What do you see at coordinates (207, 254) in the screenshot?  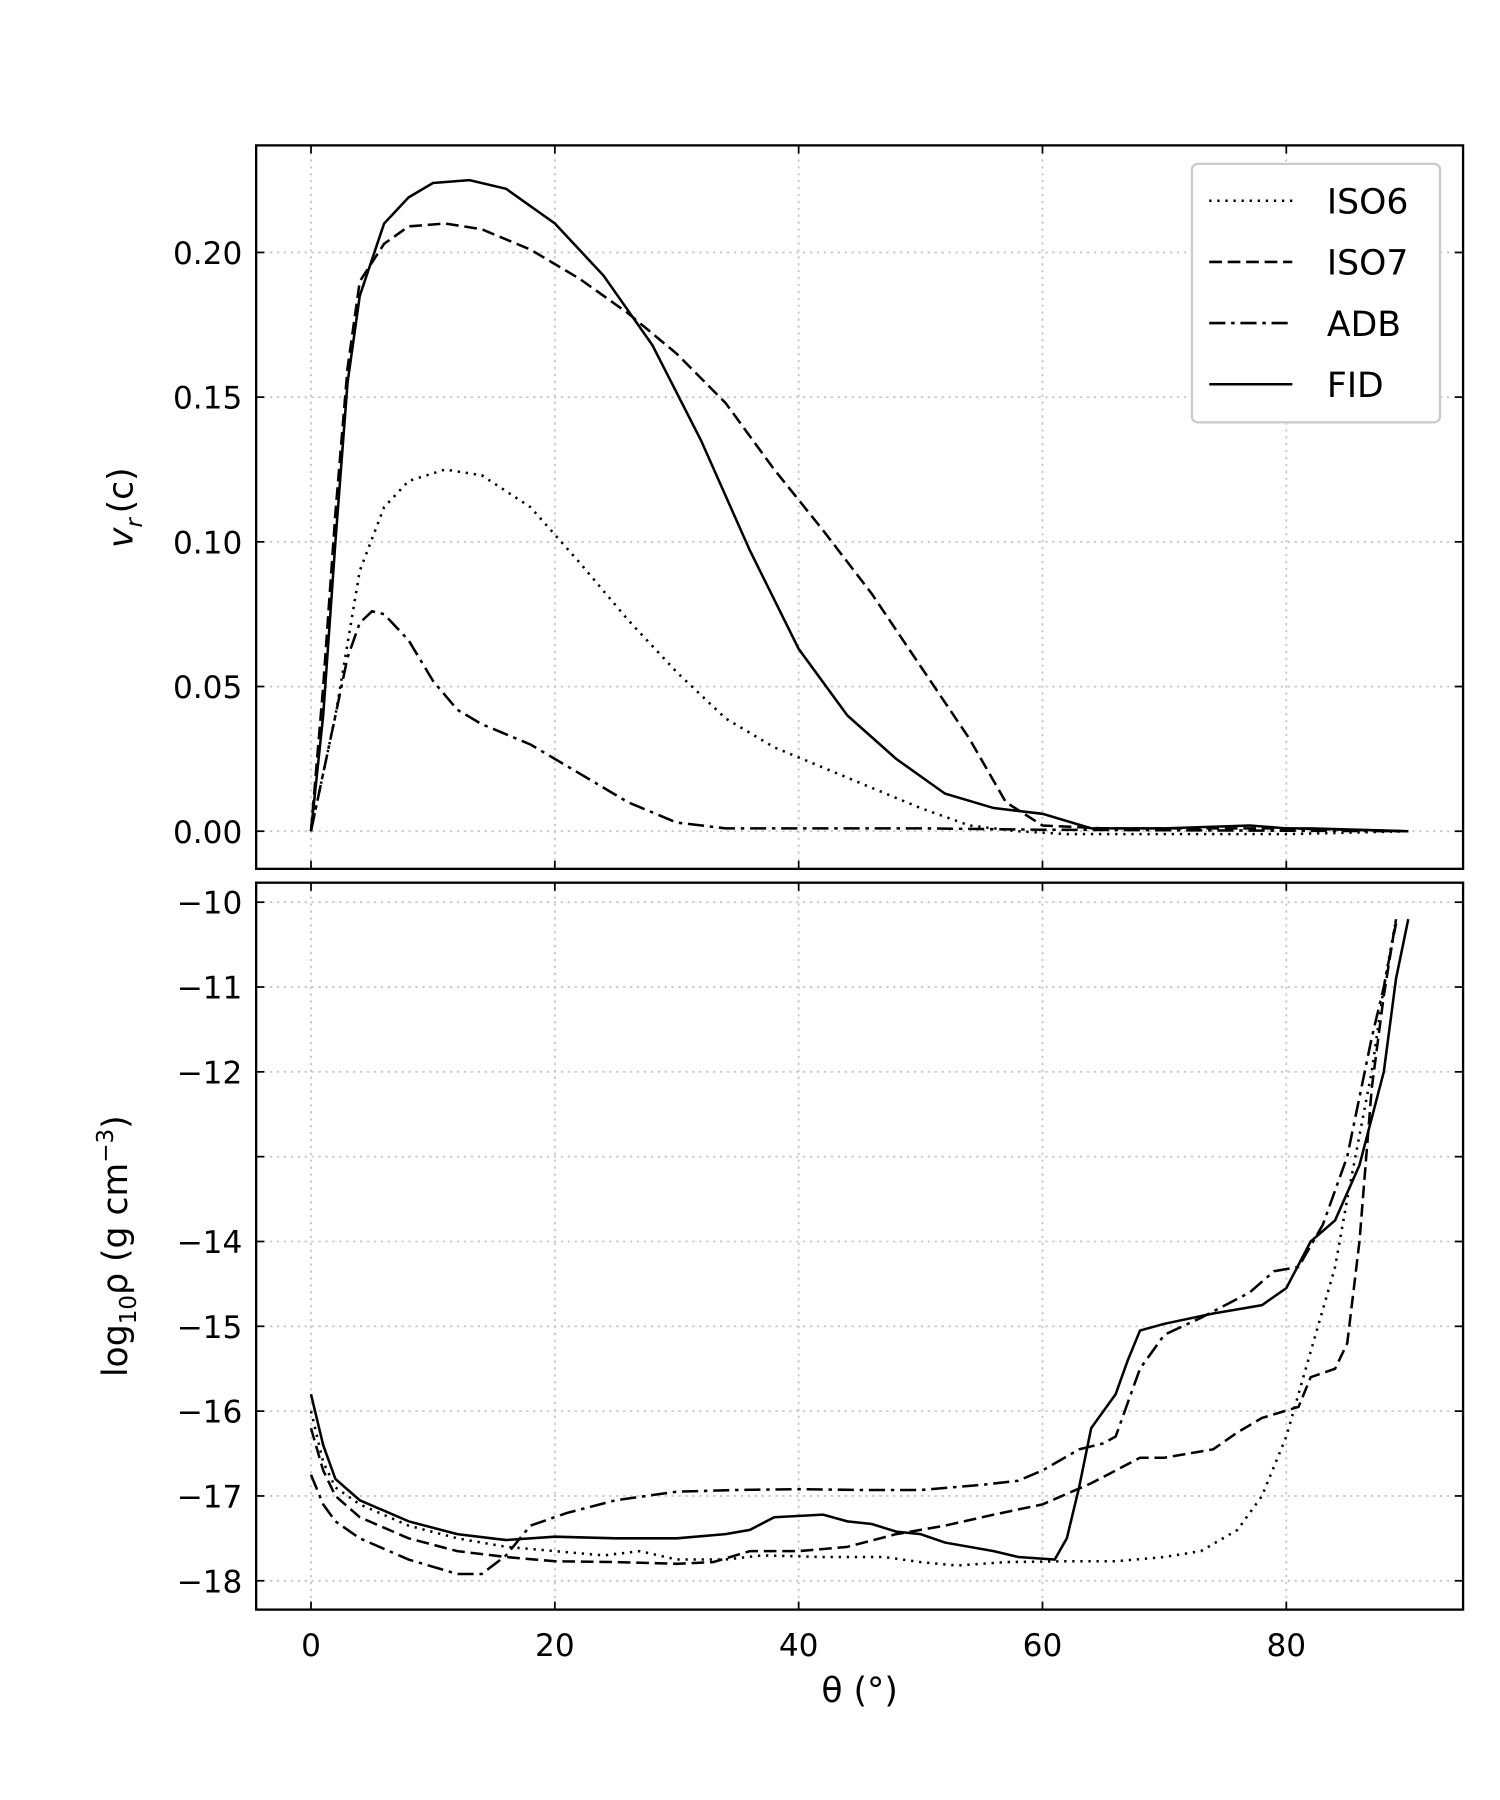 I see `y-tick-label: 0.20` at bounding box center [207, 254].